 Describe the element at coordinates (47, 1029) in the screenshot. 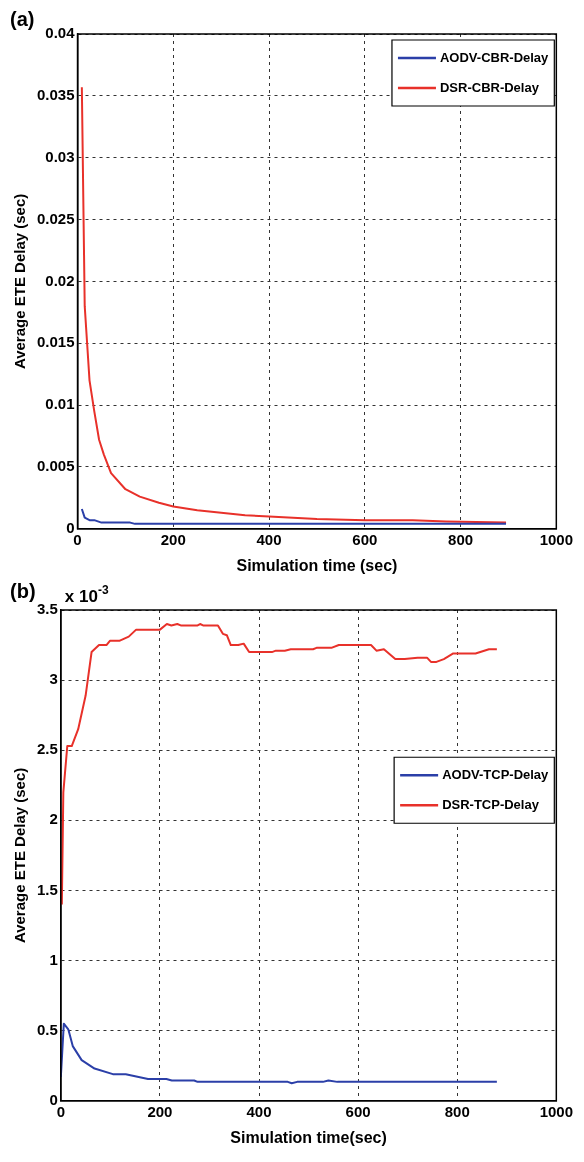

I see `y-tick-label: 0.5` at that location.